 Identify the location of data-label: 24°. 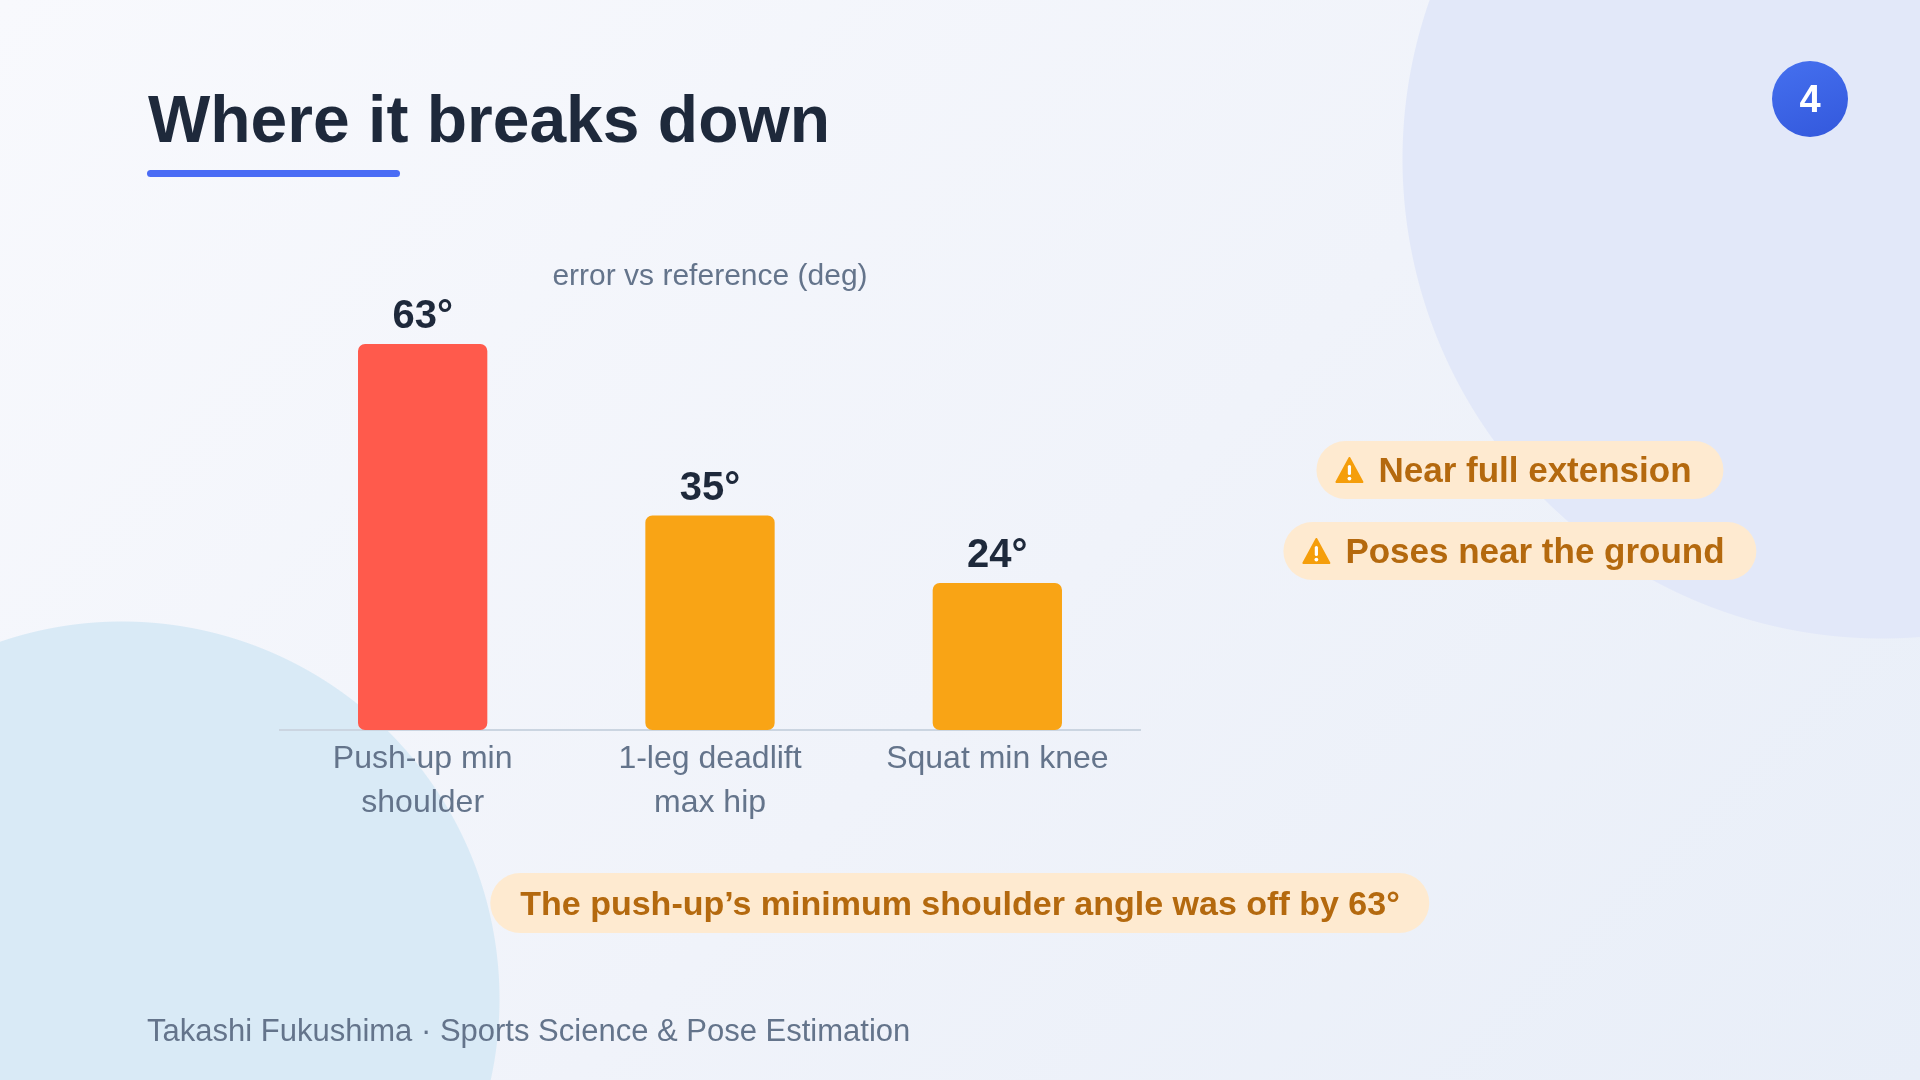
(997, 552).